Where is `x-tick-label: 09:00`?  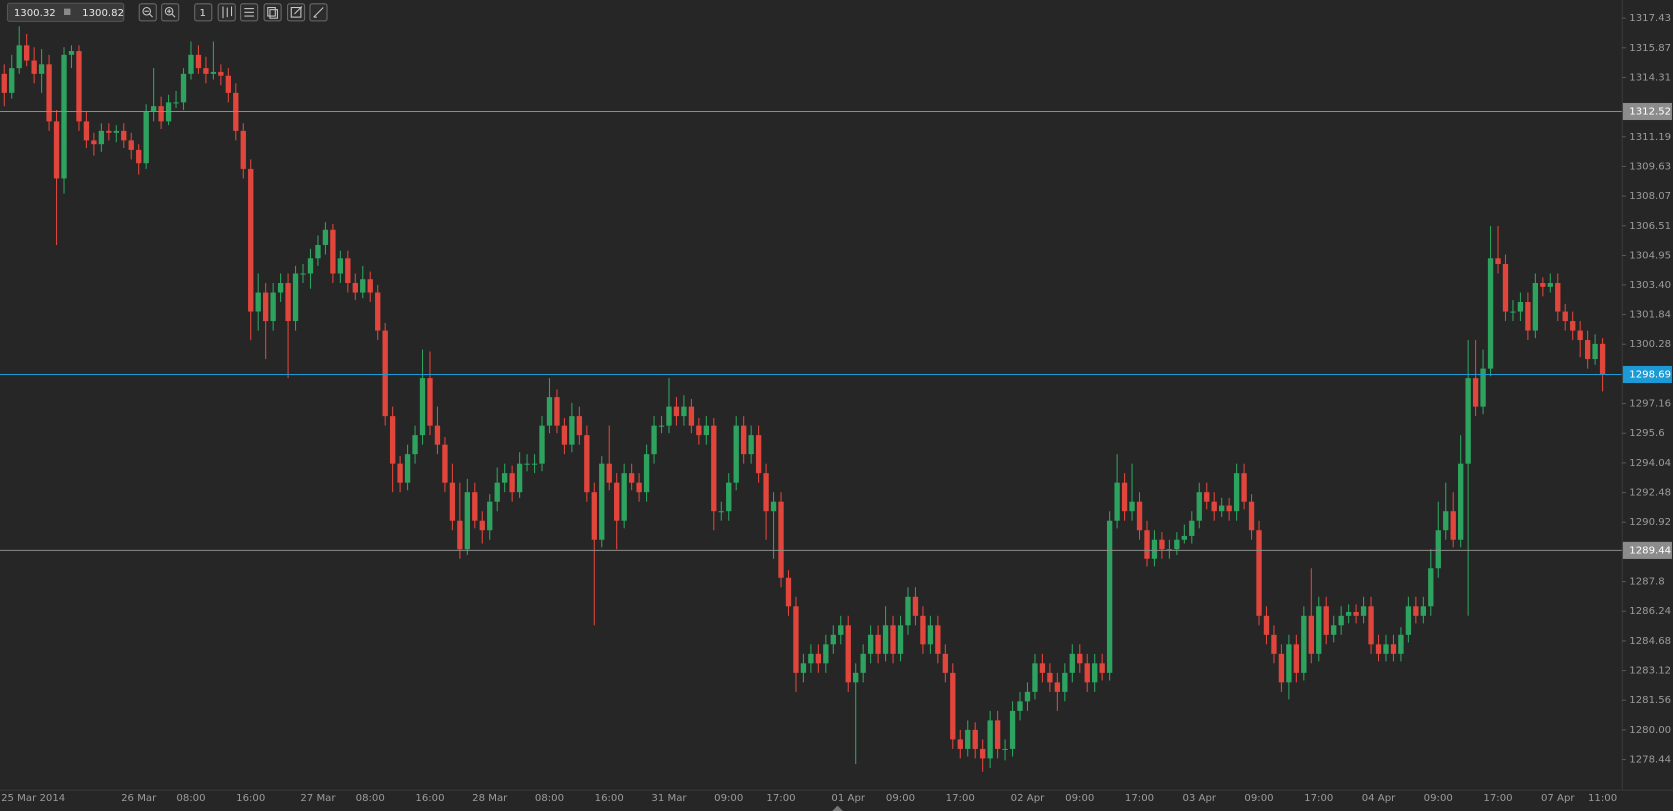 x-tick-label: 09:00 is located at coordinates (1079, 798).